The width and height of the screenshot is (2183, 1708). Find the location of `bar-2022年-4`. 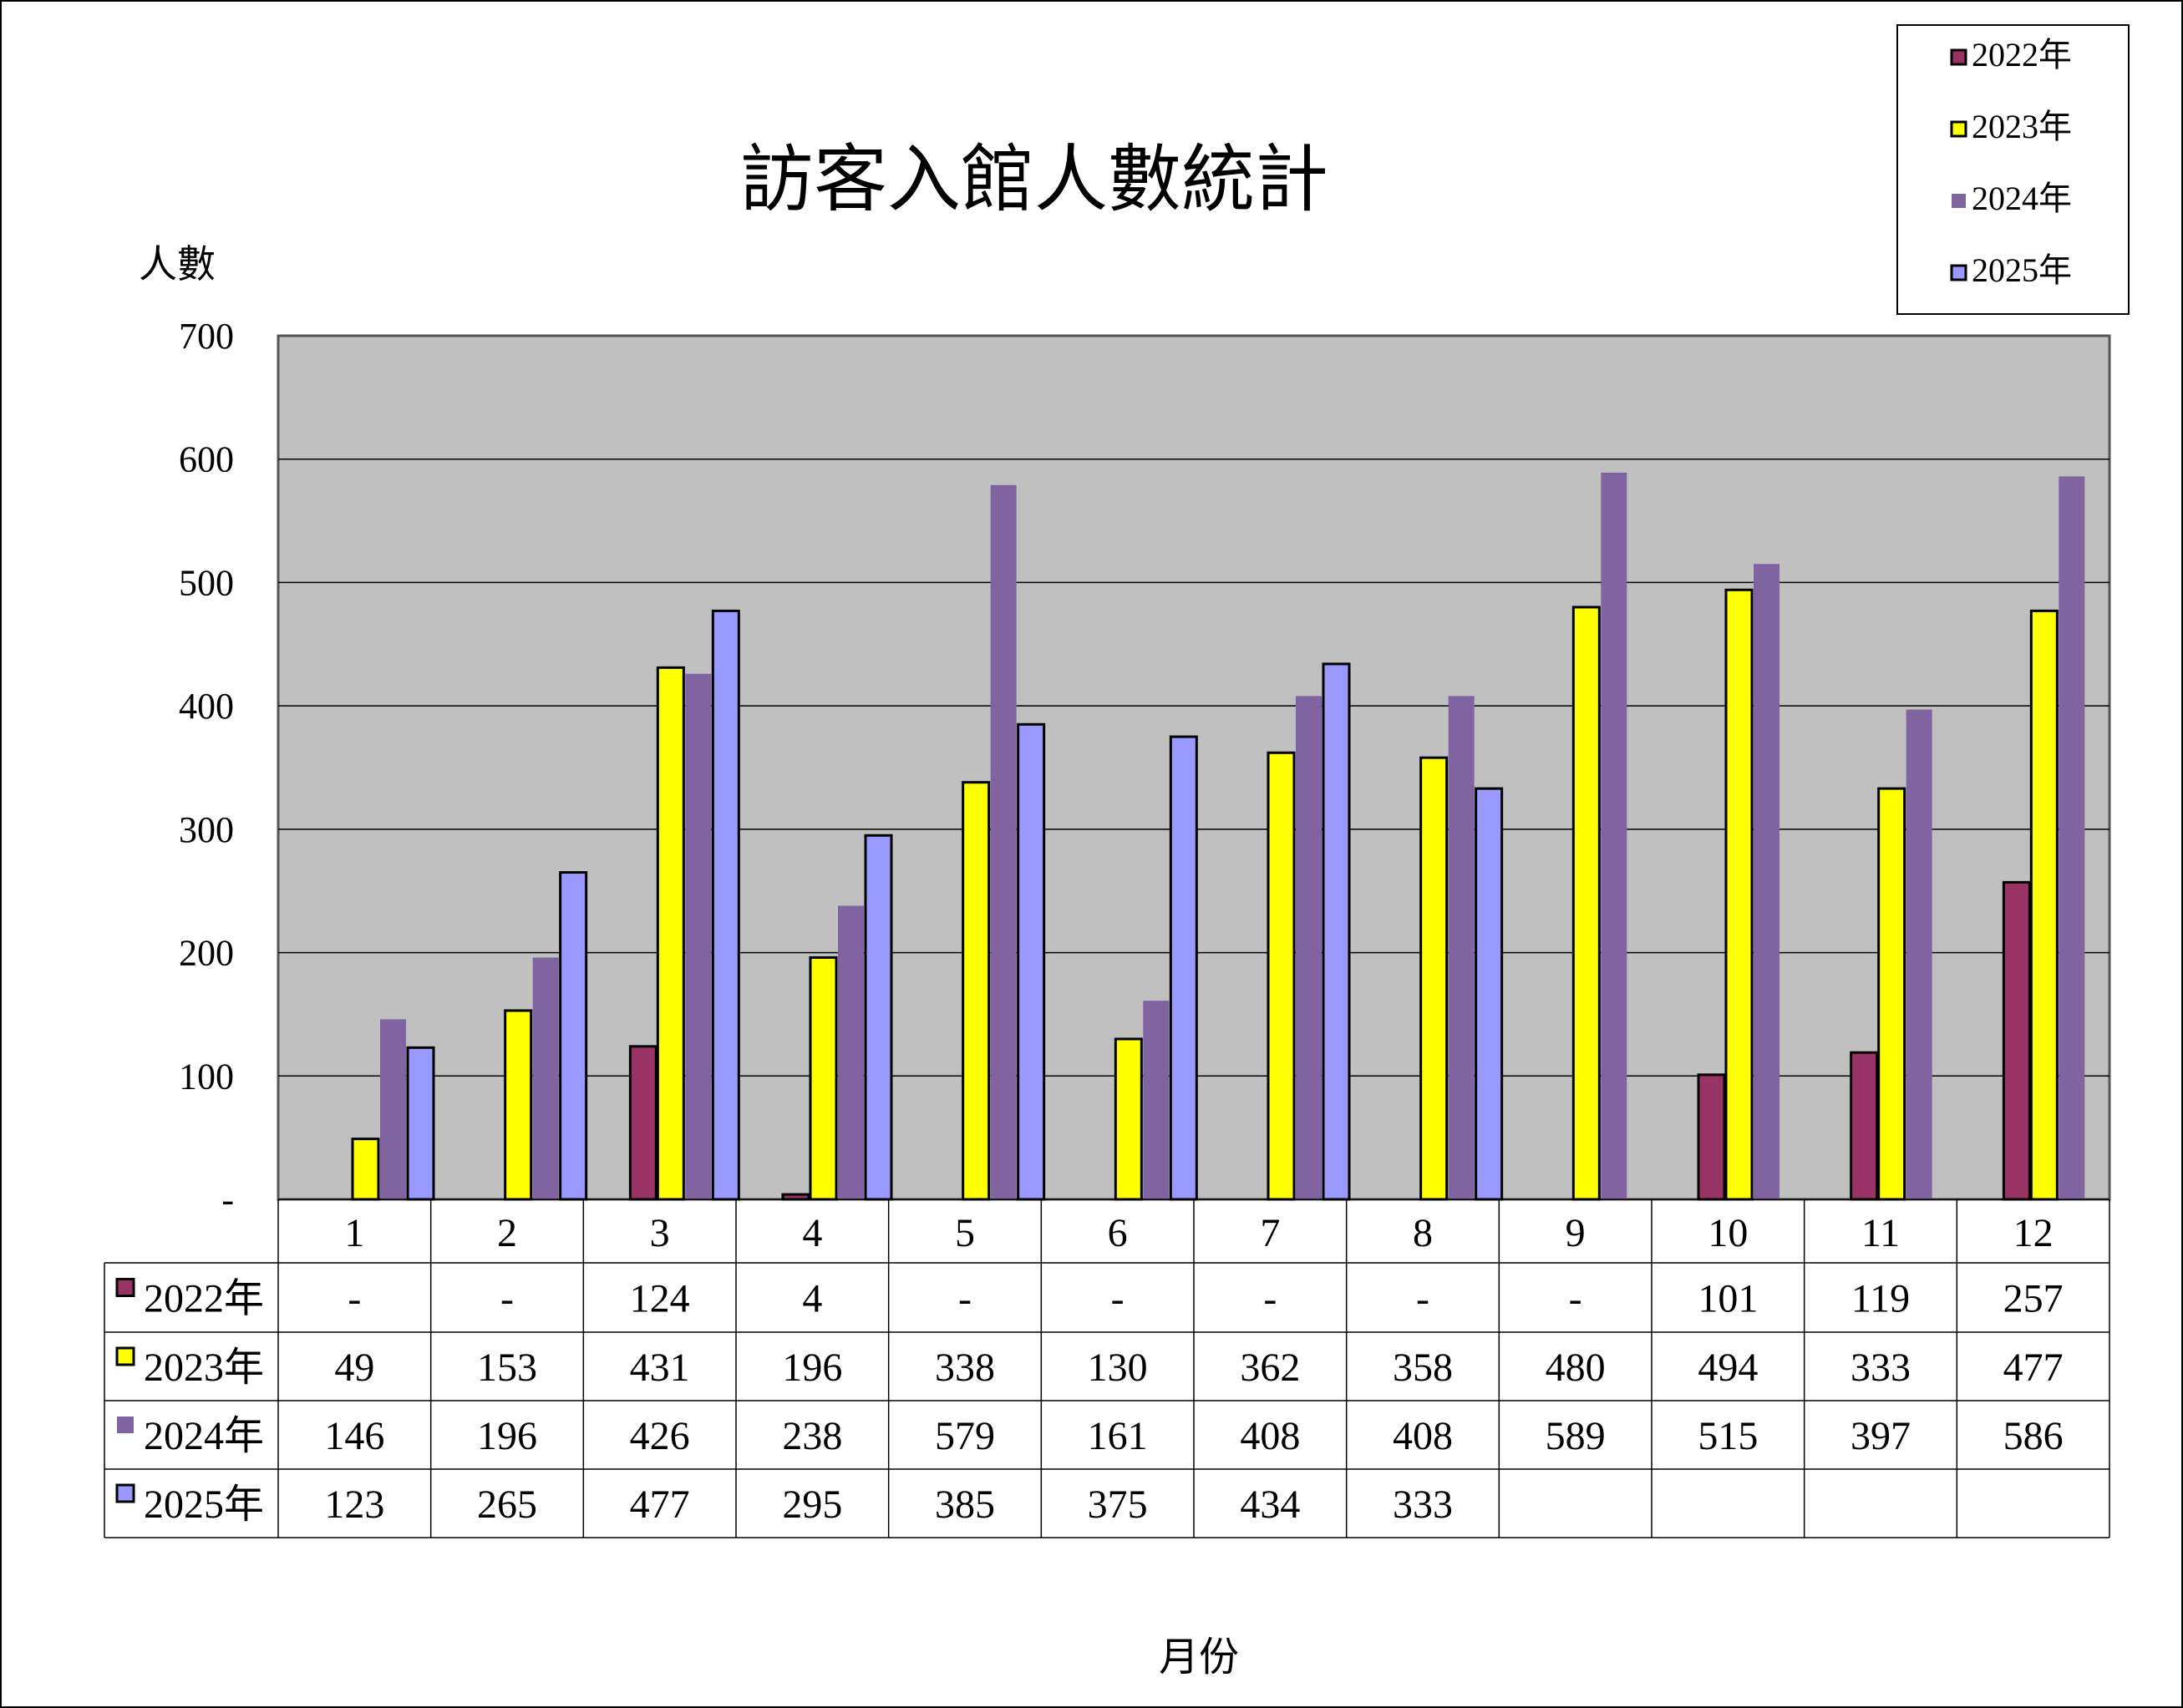

bar-2022年-4 is located at coordinates (796, 1197).